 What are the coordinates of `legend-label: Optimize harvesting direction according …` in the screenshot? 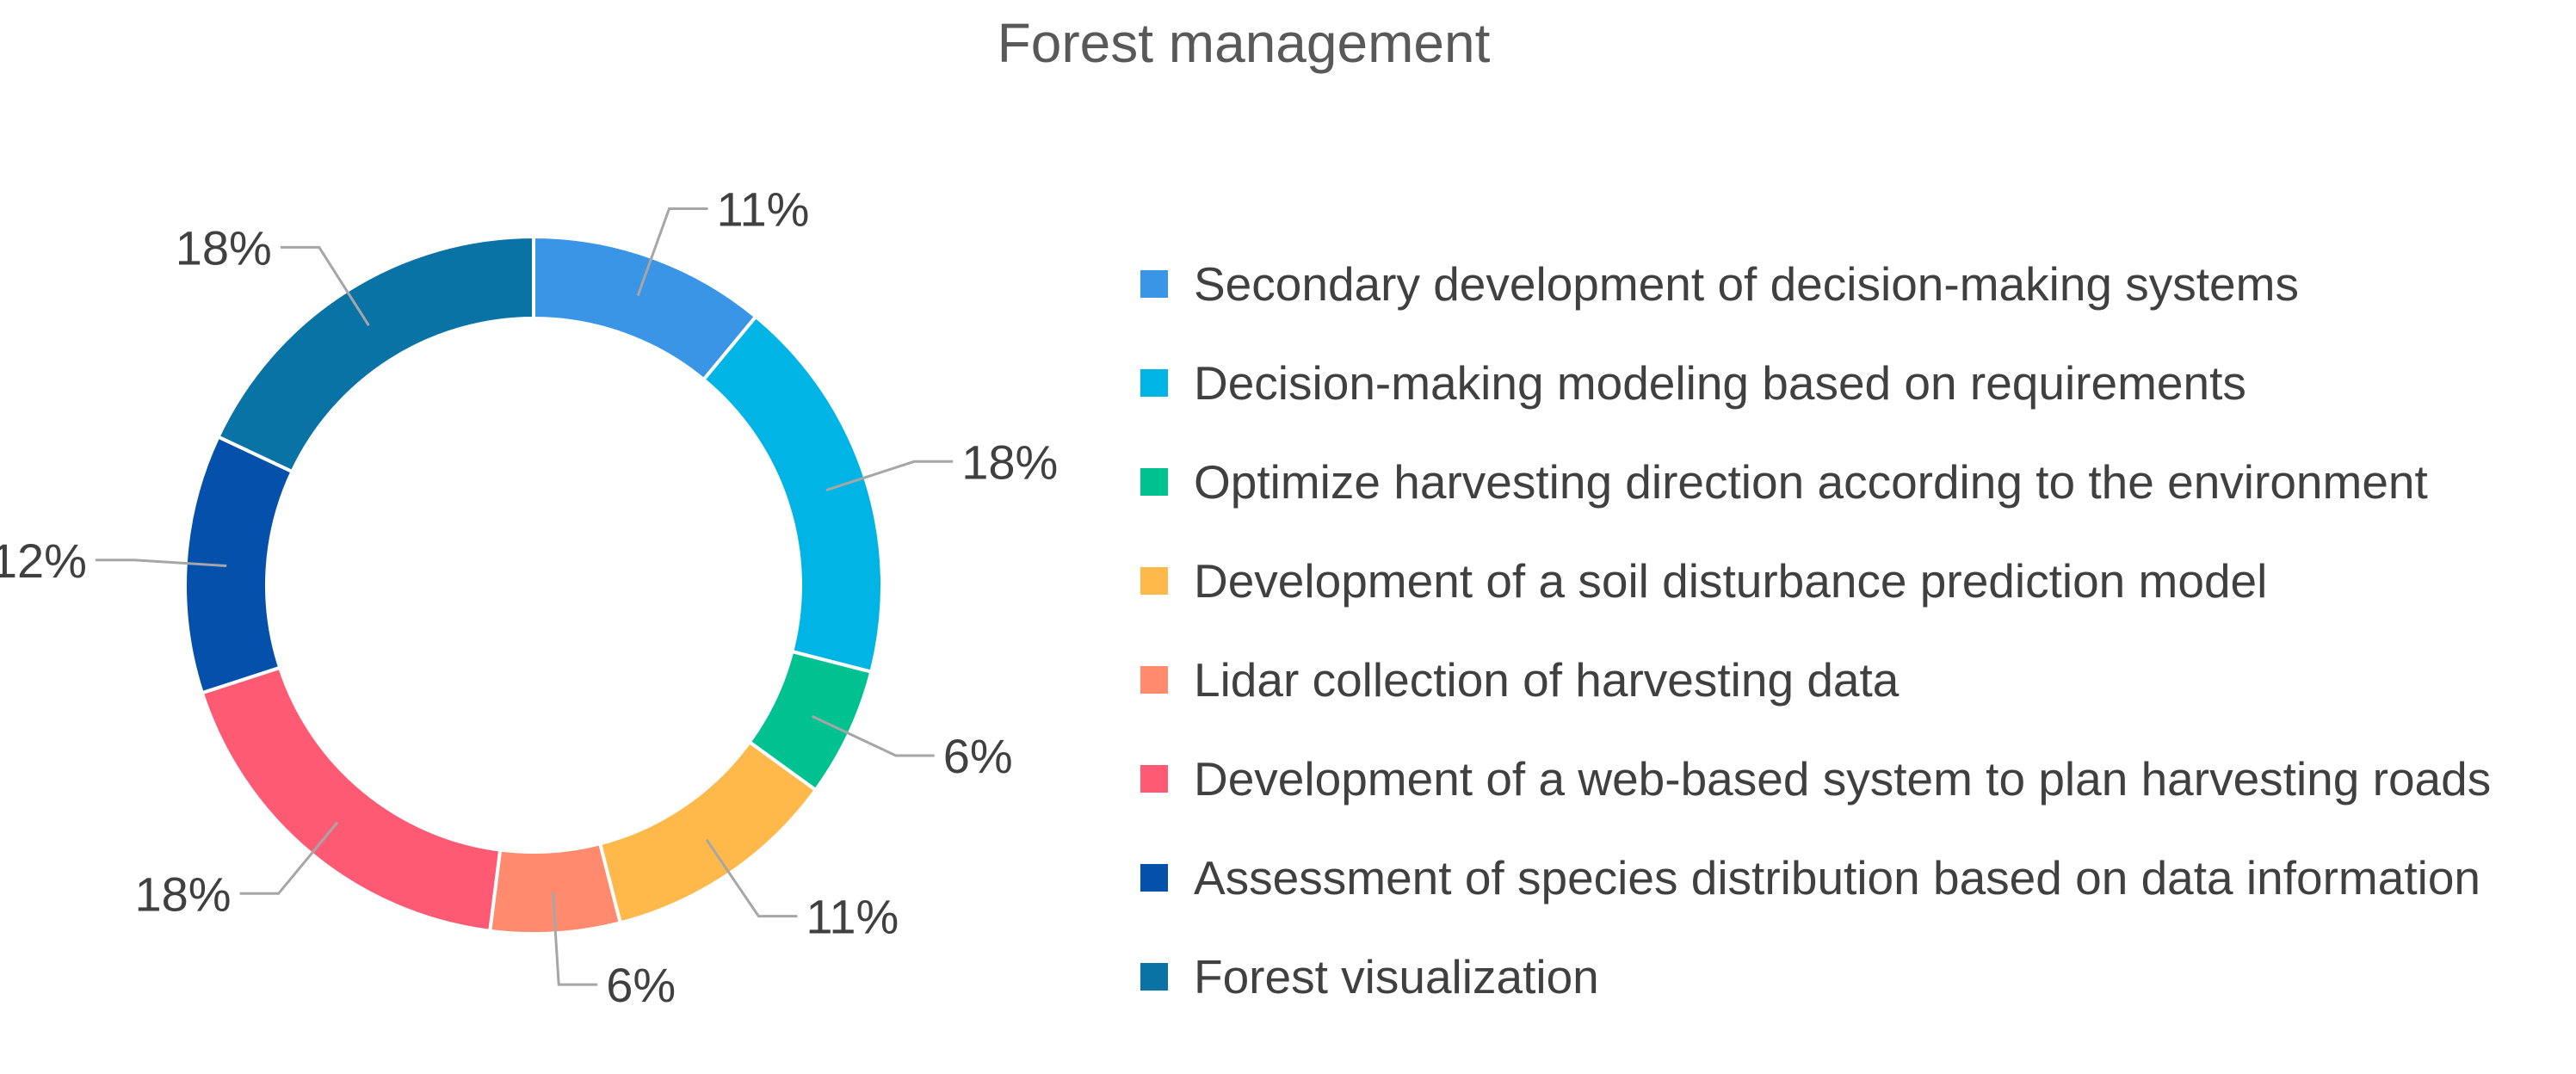 It's located at (1811, 482).